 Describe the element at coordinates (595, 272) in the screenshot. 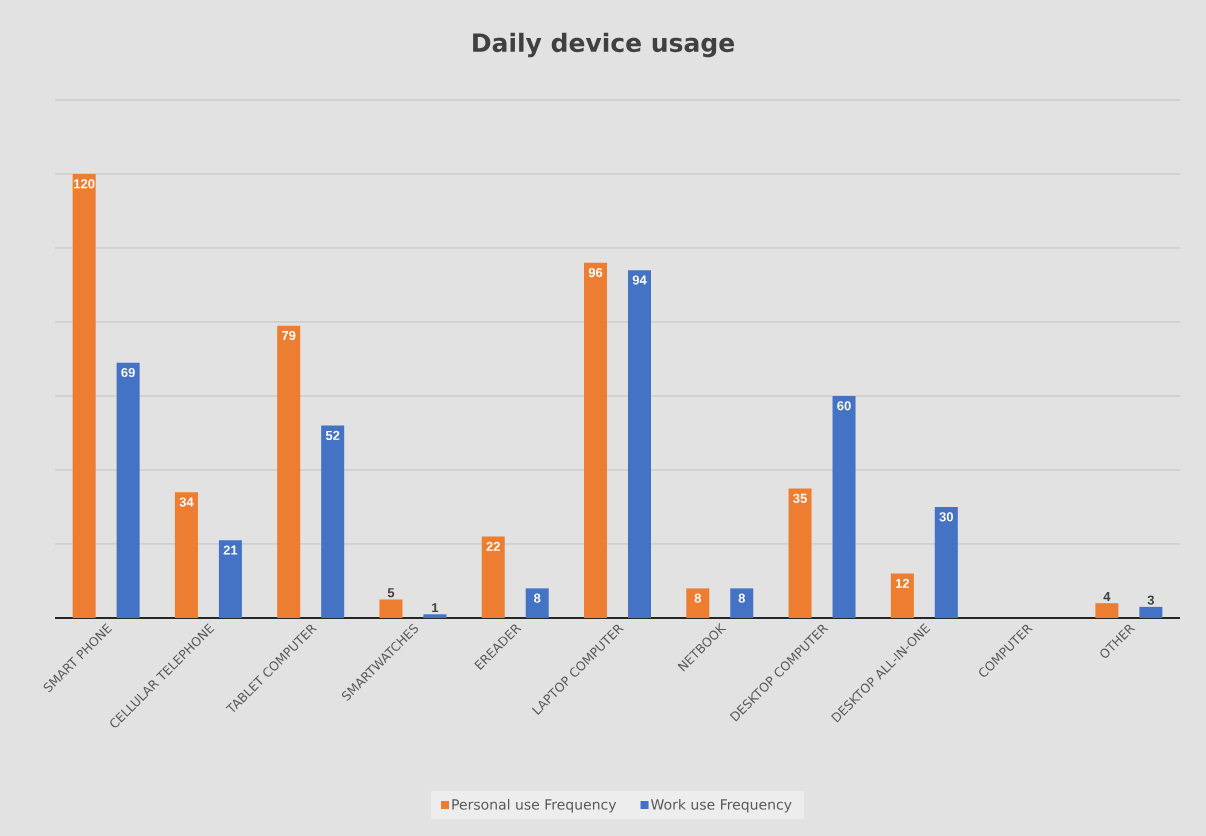

I see `data-label: 96` at that location.